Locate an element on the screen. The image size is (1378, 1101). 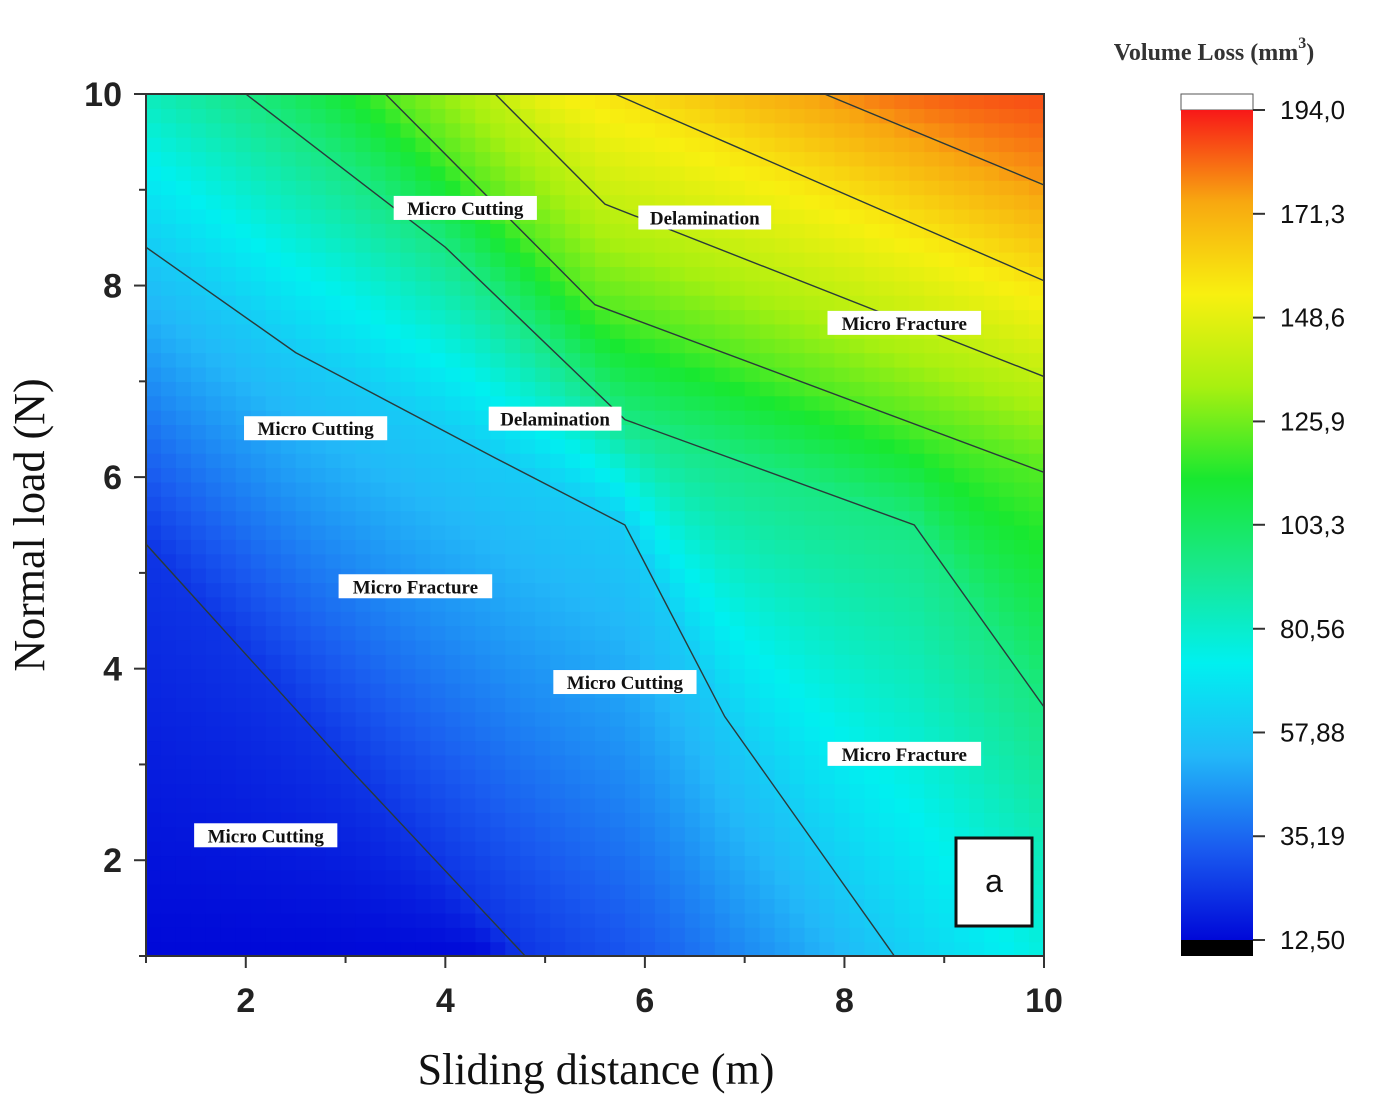
region-label-box is located at coordinates (316, 428).